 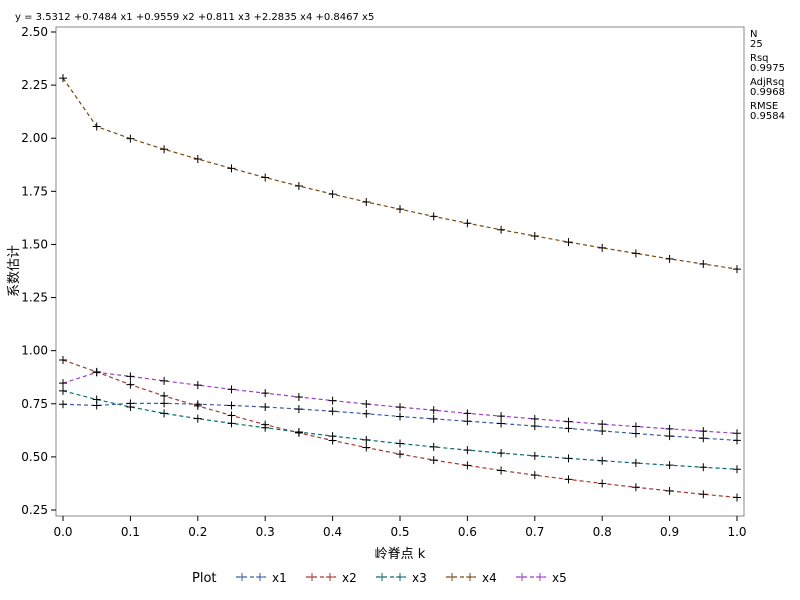 I want to click on legend-label-x4: x4, so click(x=489, y=578).